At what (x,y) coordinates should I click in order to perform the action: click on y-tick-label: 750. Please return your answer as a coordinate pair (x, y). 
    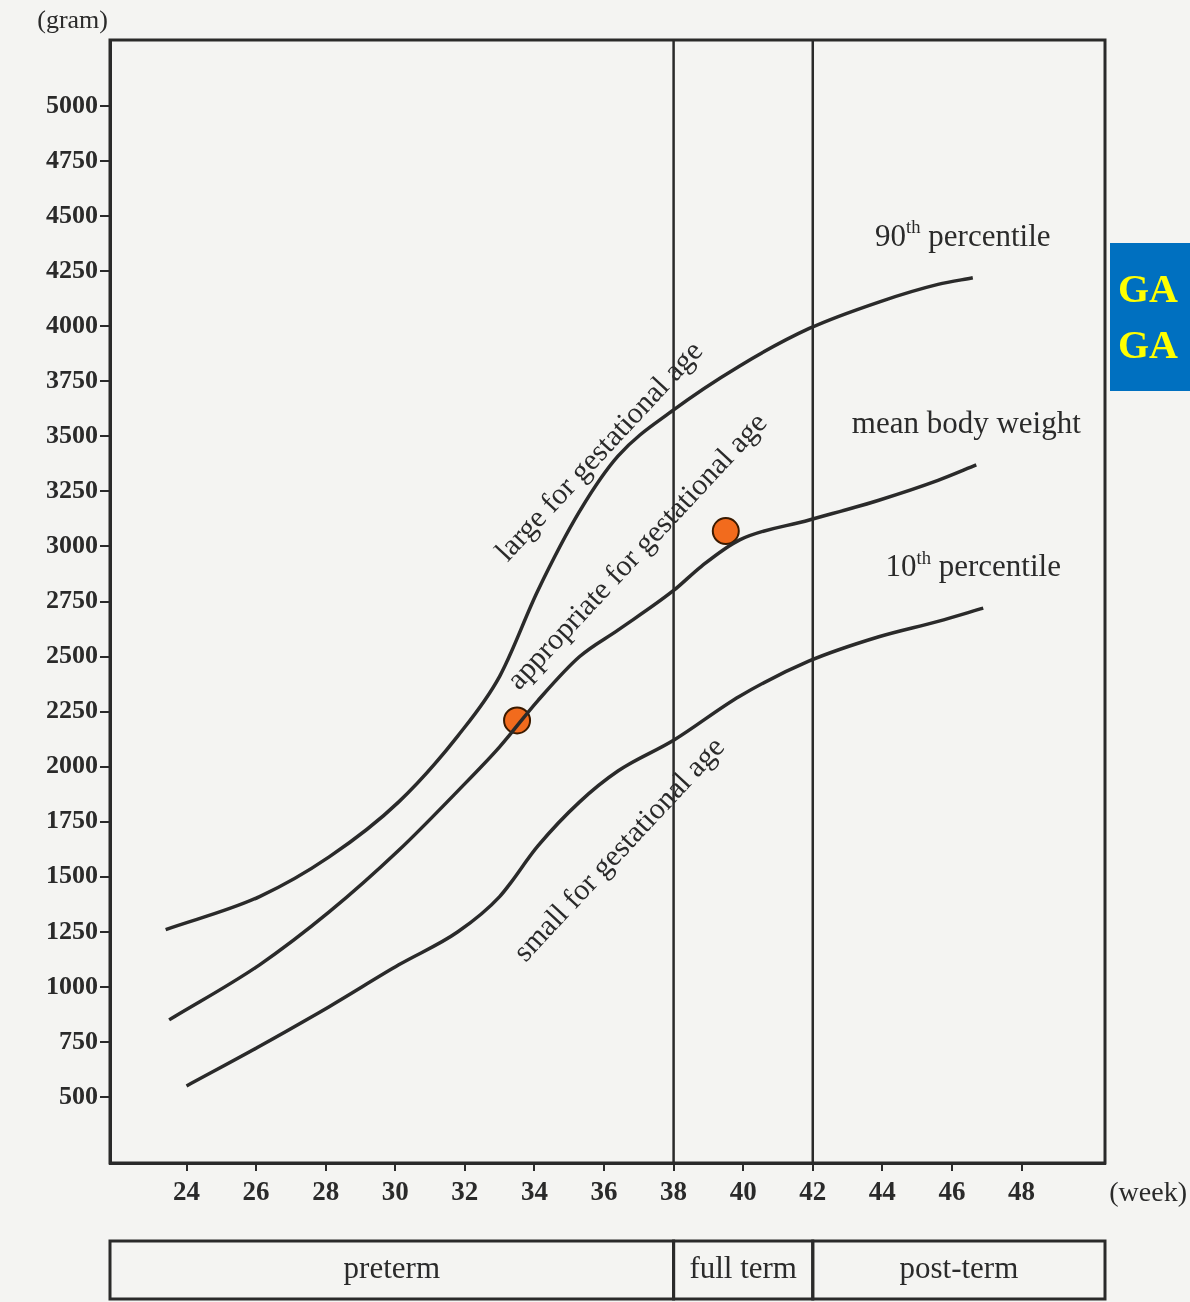
    Looking at the image, I should click on (78, 1040).